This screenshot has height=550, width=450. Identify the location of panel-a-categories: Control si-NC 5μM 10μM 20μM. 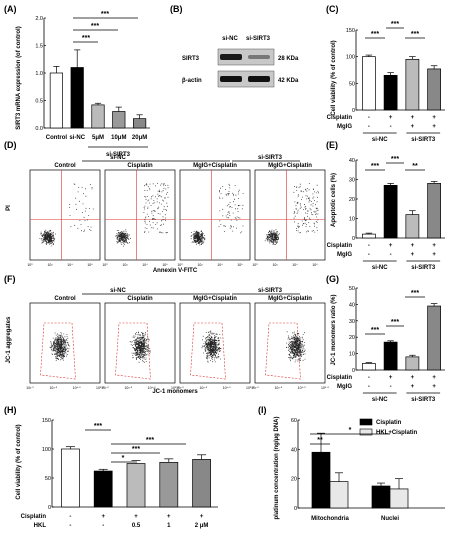
(97, 138).